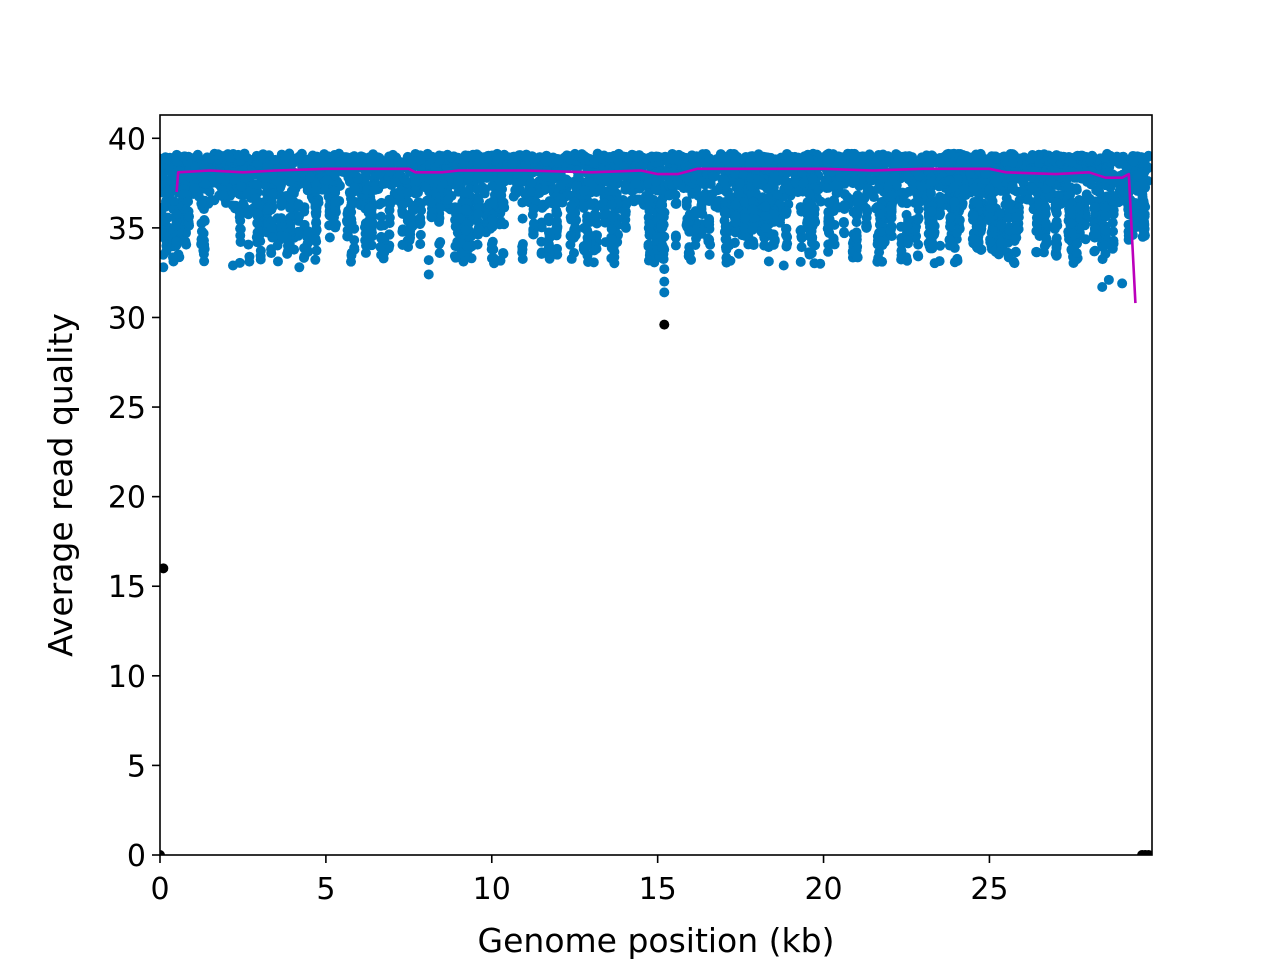  Describe the element at coordinates (658, 889) in the screenshot. I see `x-tick-label: 15` at that location.